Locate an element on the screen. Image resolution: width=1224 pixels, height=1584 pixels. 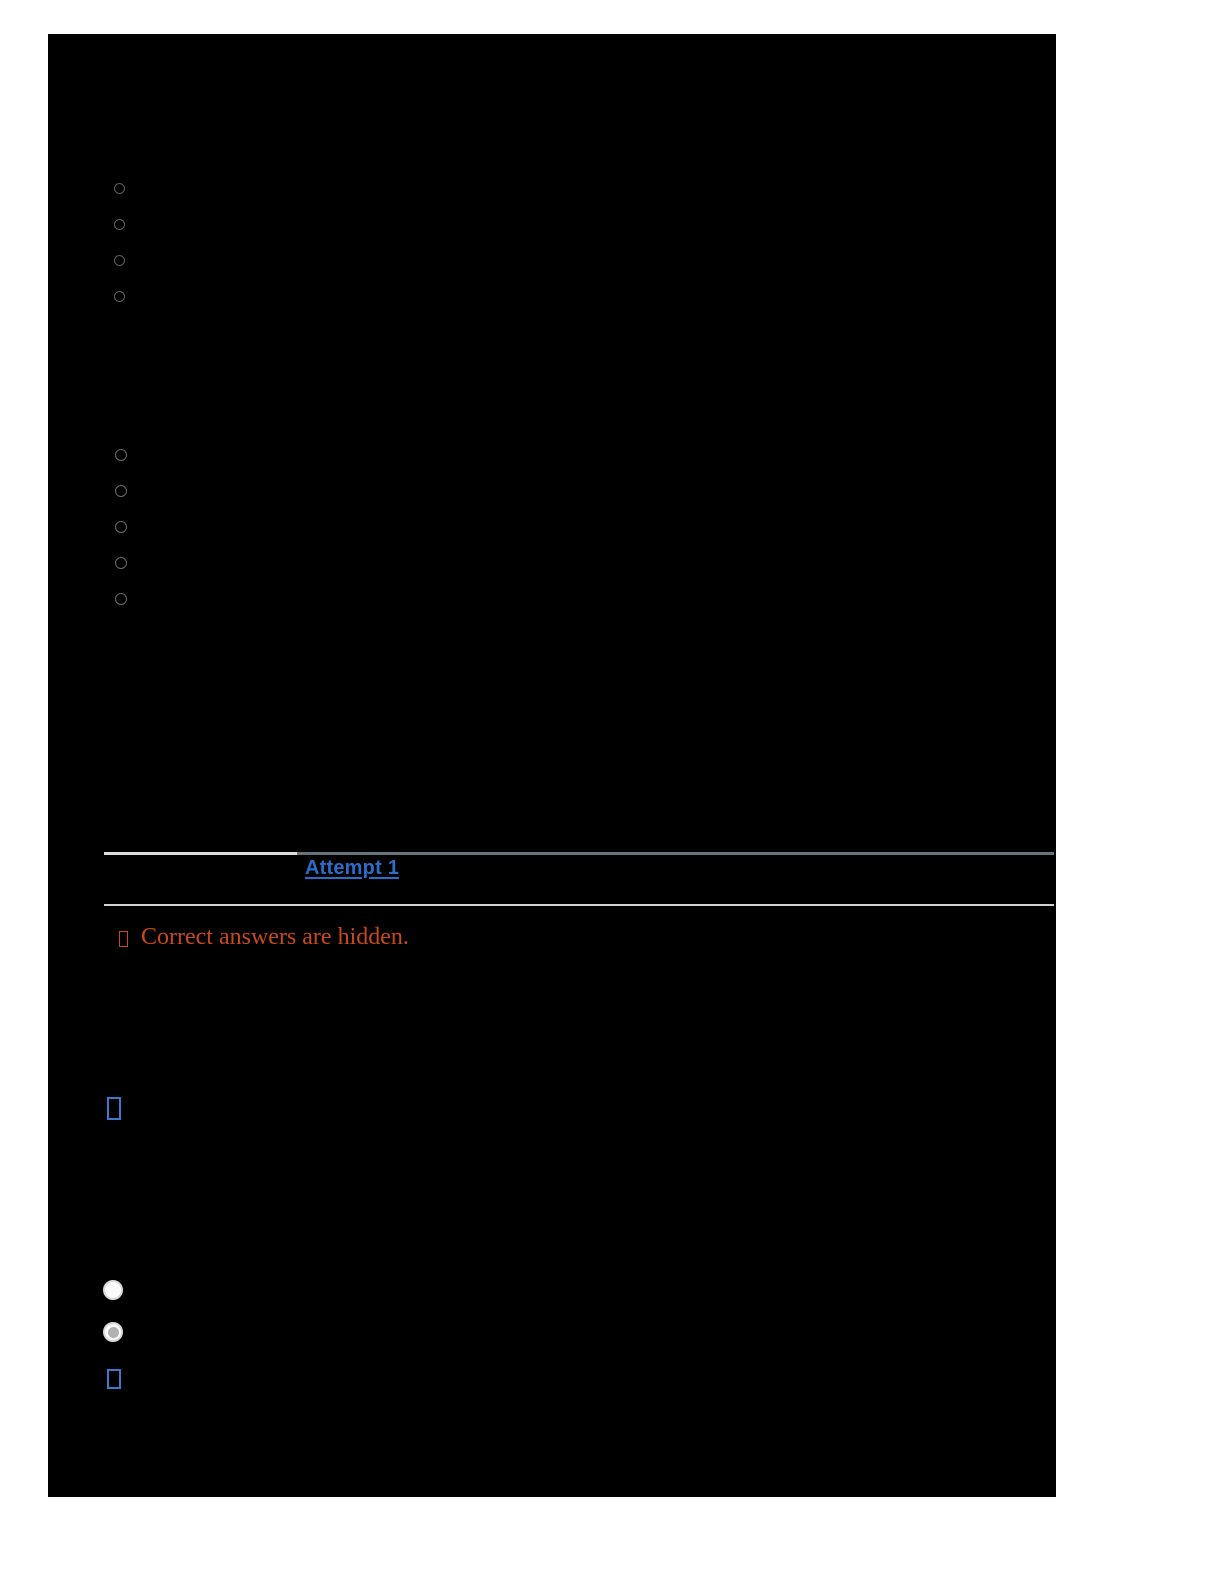
attempt-1-link: Attempt 1 is located at coordinates (352, 868).